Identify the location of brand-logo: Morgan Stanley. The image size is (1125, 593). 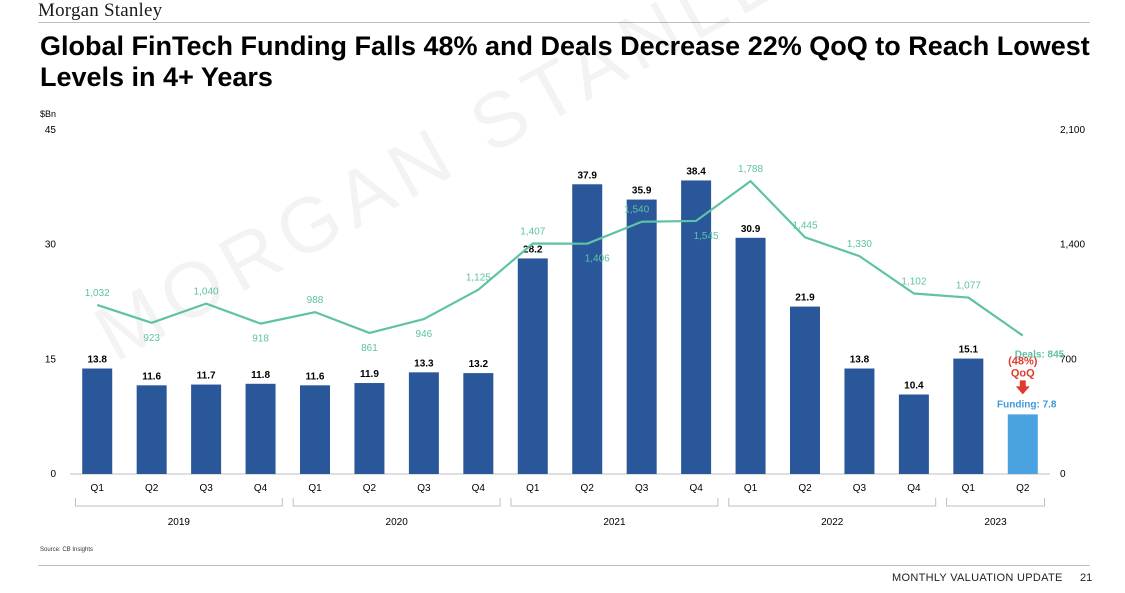
(100, 10).